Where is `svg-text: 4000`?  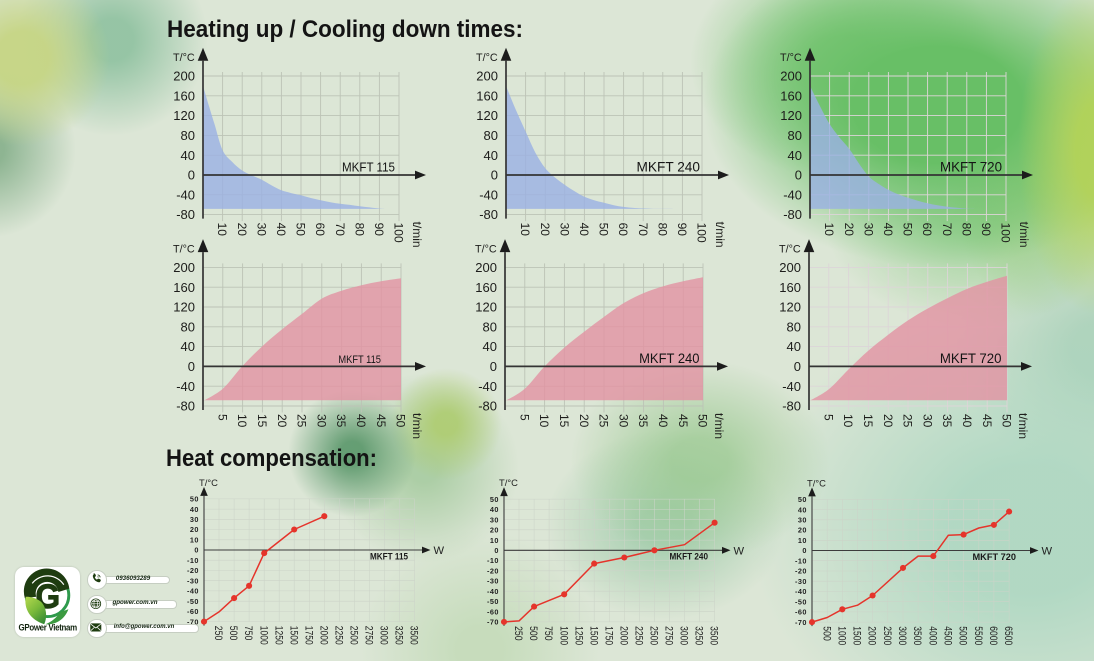
svg-text: 4000 is located at coordinates (932, 635).